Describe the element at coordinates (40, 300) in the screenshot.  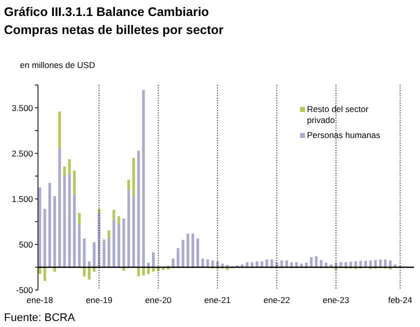
I see `x-tick-label: ene-18` at that location.